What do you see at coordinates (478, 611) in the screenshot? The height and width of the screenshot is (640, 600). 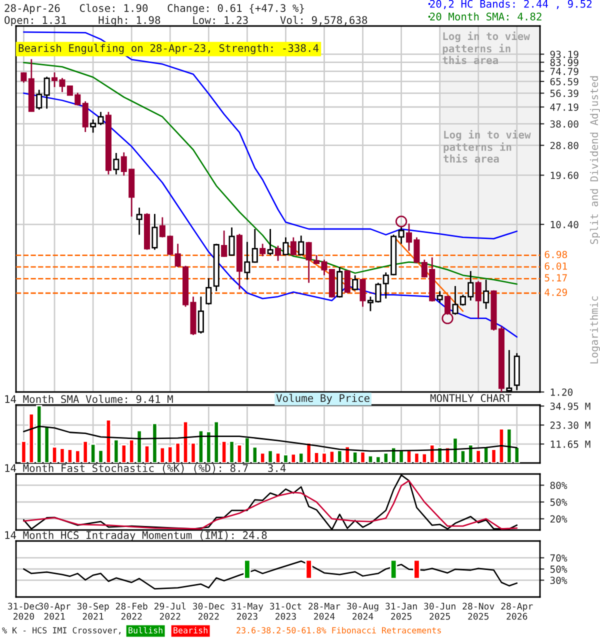 I see `x-tick-label: 28-Nov 2025` at bounding box center [478, 611].